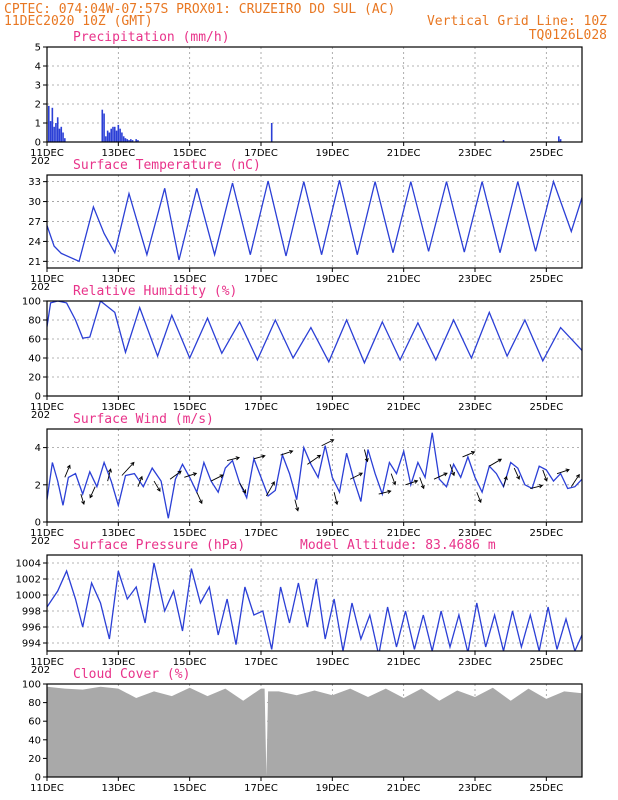  I want to click on press-series-line, so click(314, 606).